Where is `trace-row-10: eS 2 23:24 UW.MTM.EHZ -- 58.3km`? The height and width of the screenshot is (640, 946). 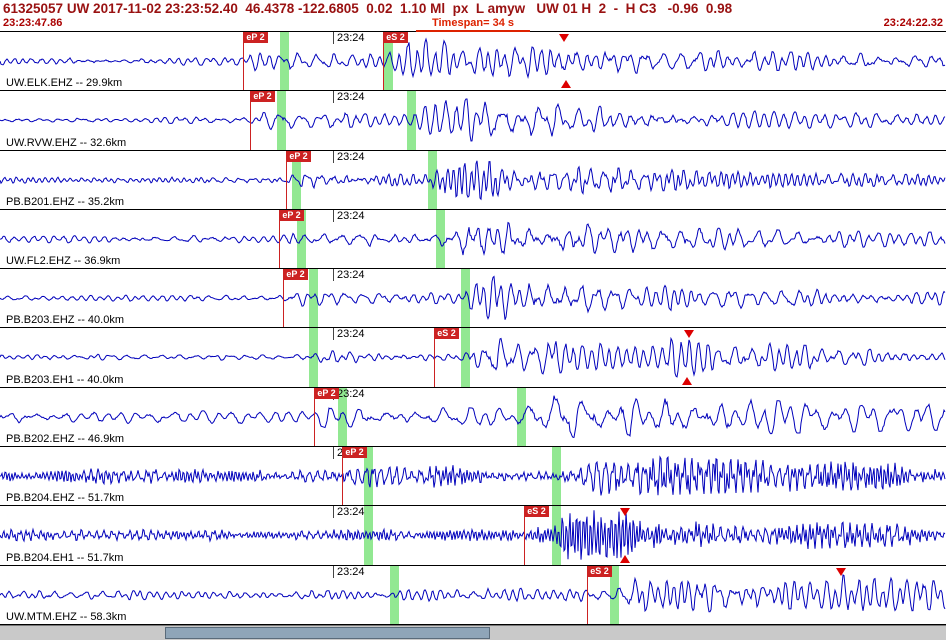
trace-row-10: eS 2 23:24 UW.MTM.EHZ -- 58.3km is located at coordinates (473, 595).